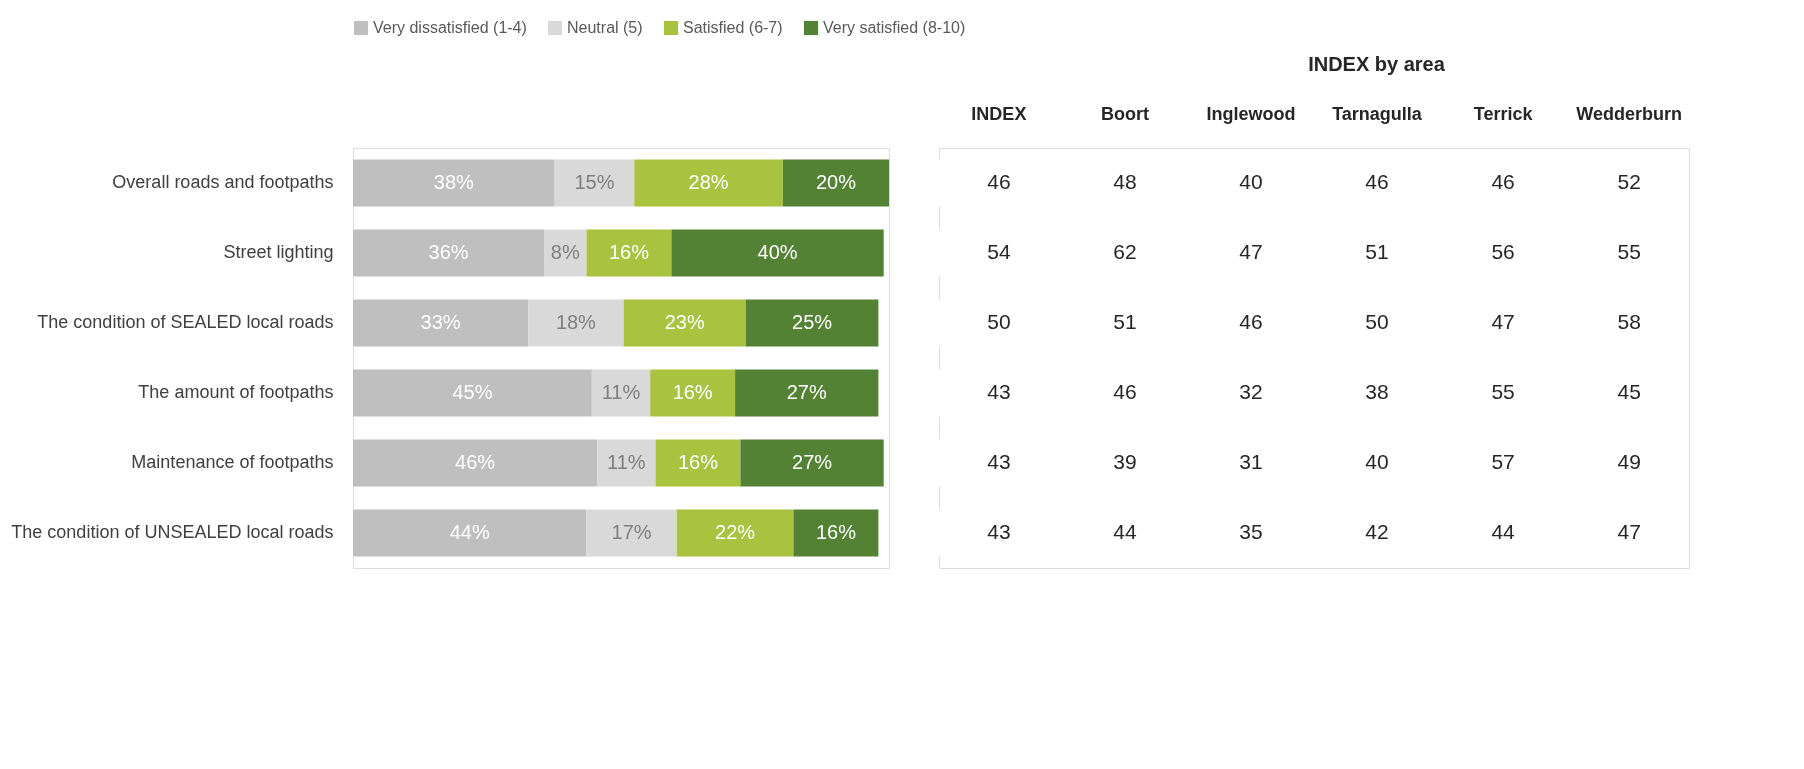 The width and height of the screenshot is (1804, 769). Describe the element at coordinates (1125, 181) in the screenshot. I see `data-label: 48` at that location.